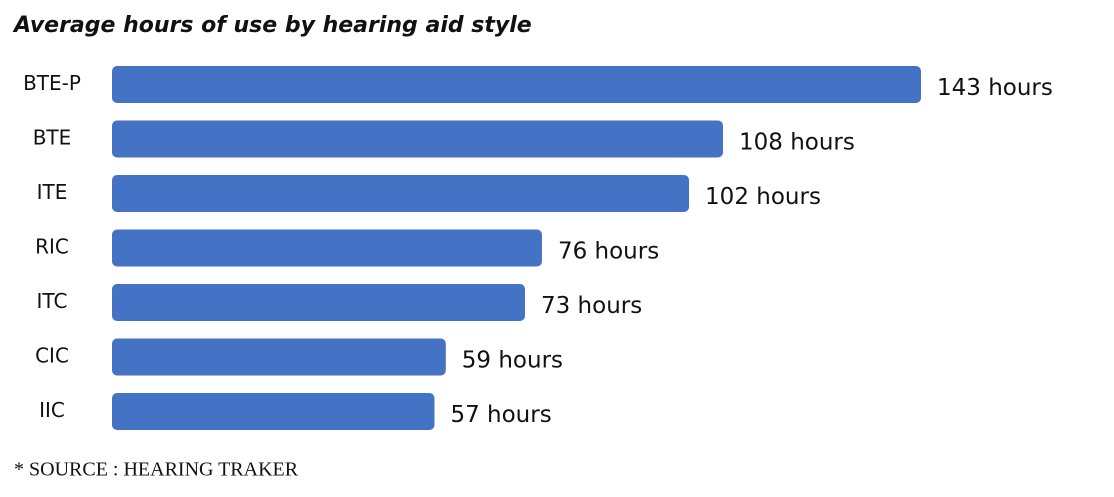 The width and height of the screenshot is (1114, 497). I want to click on data-label: 102 hours, so click(763, 197).